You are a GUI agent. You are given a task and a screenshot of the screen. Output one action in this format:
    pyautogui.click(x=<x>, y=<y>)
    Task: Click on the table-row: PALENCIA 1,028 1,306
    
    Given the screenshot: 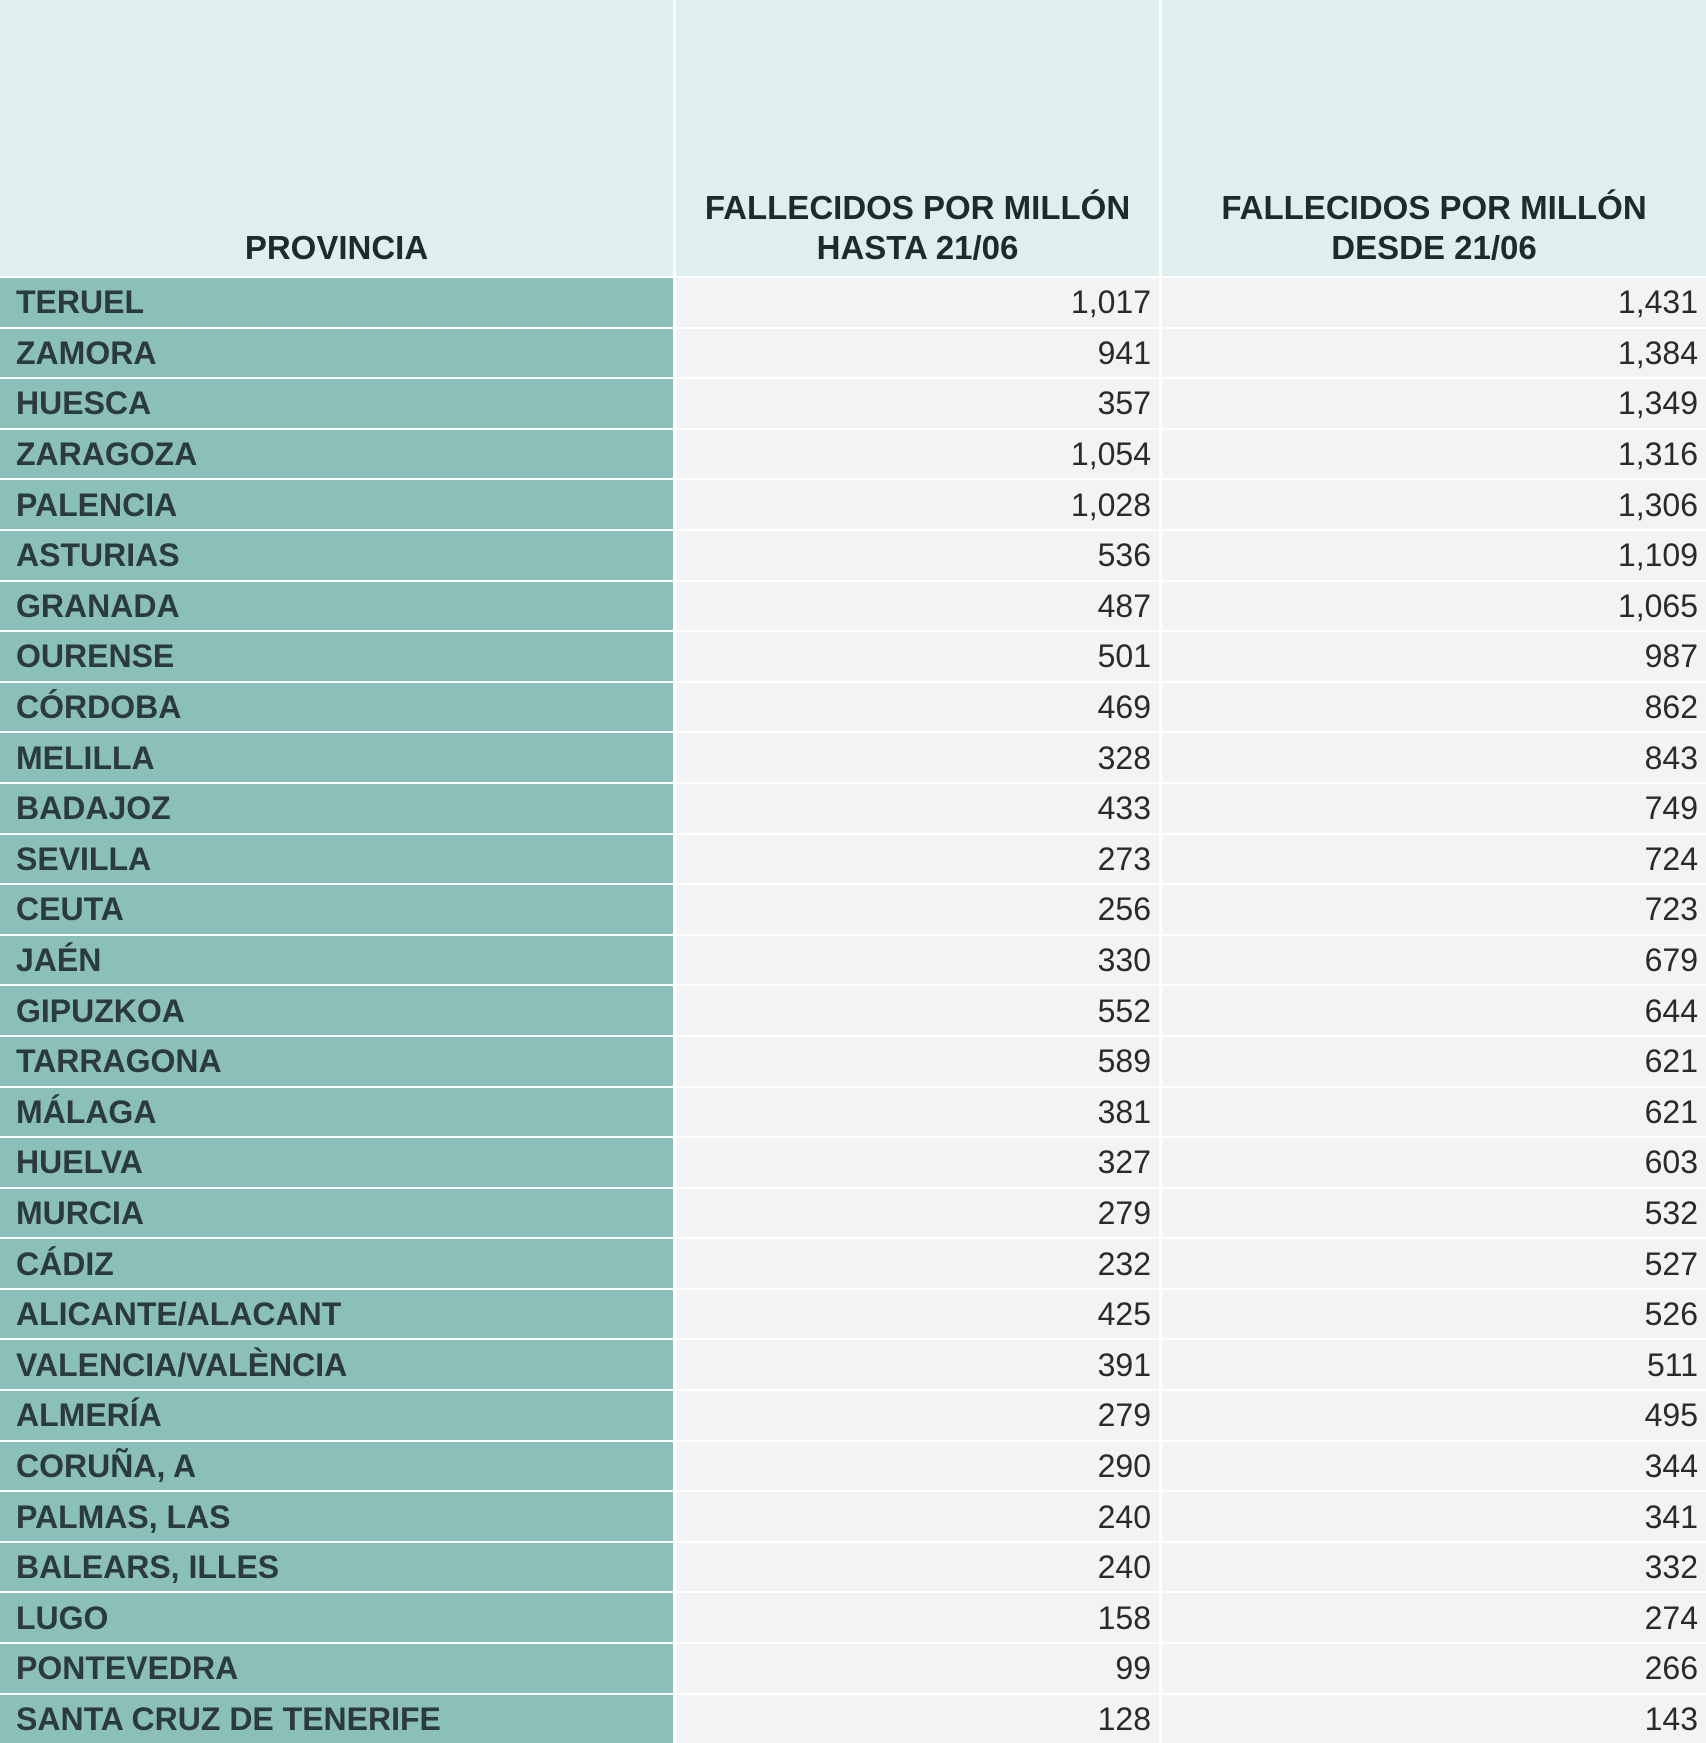 What is the action you would take?
    pyautogui.click(x=853, y=503)
    